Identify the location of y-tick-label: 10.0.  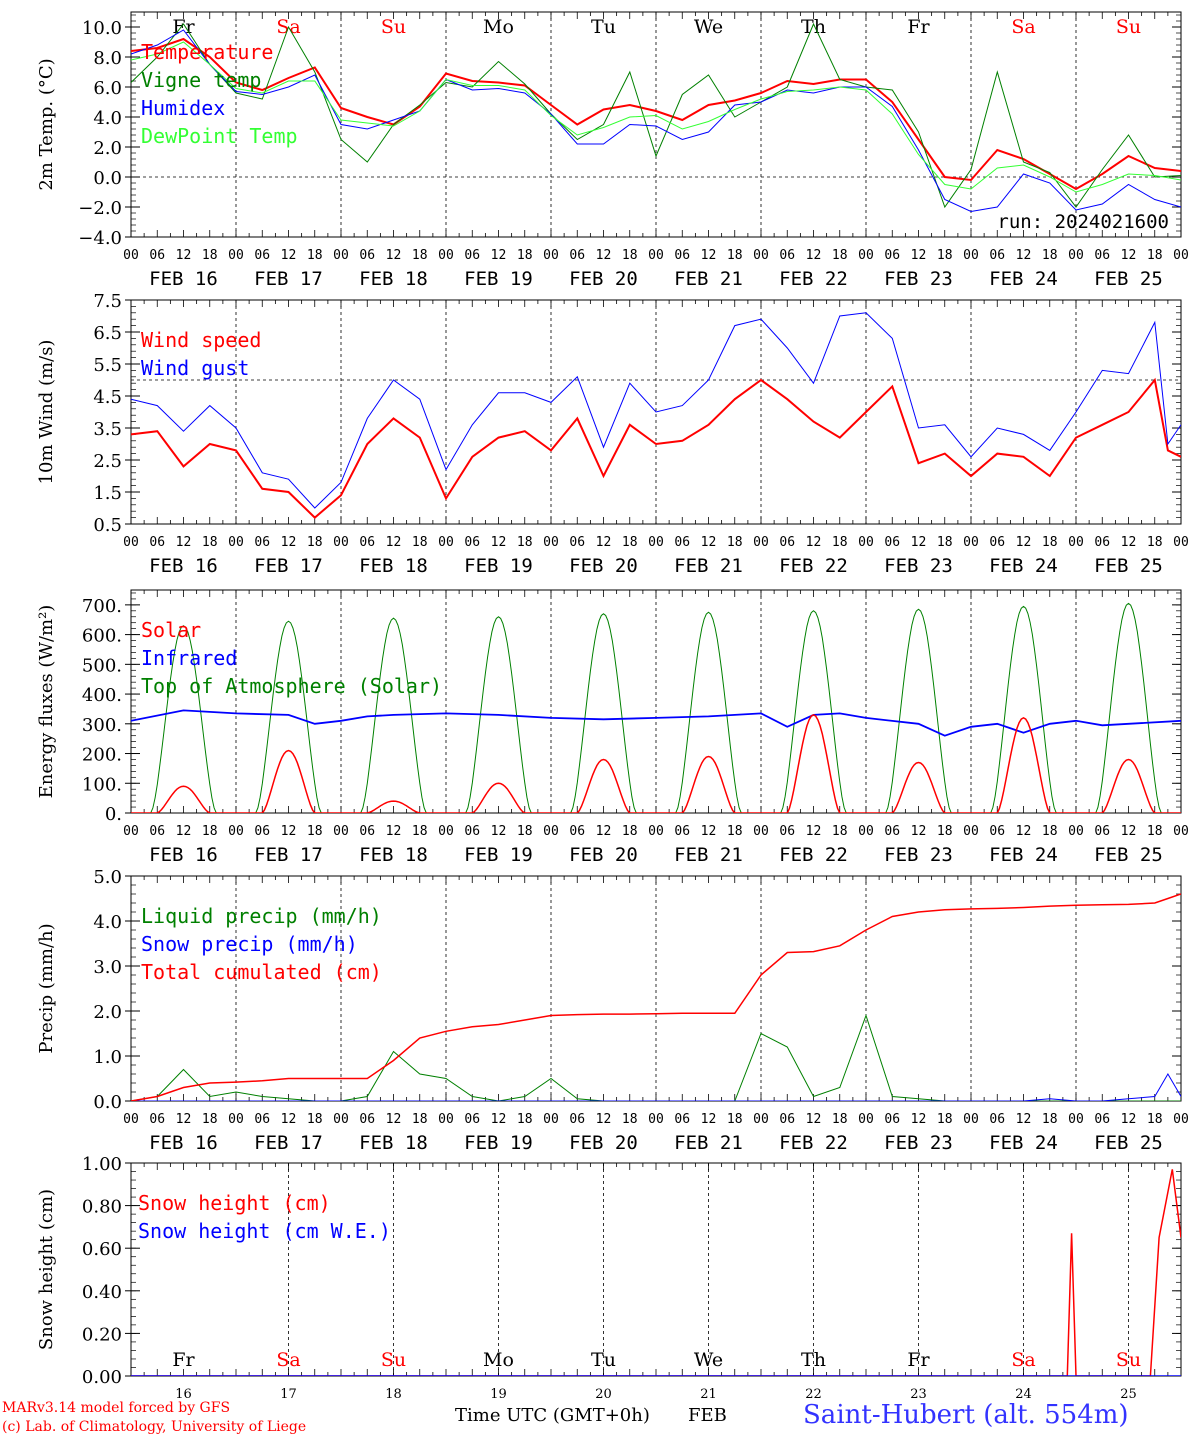
(102, 28).